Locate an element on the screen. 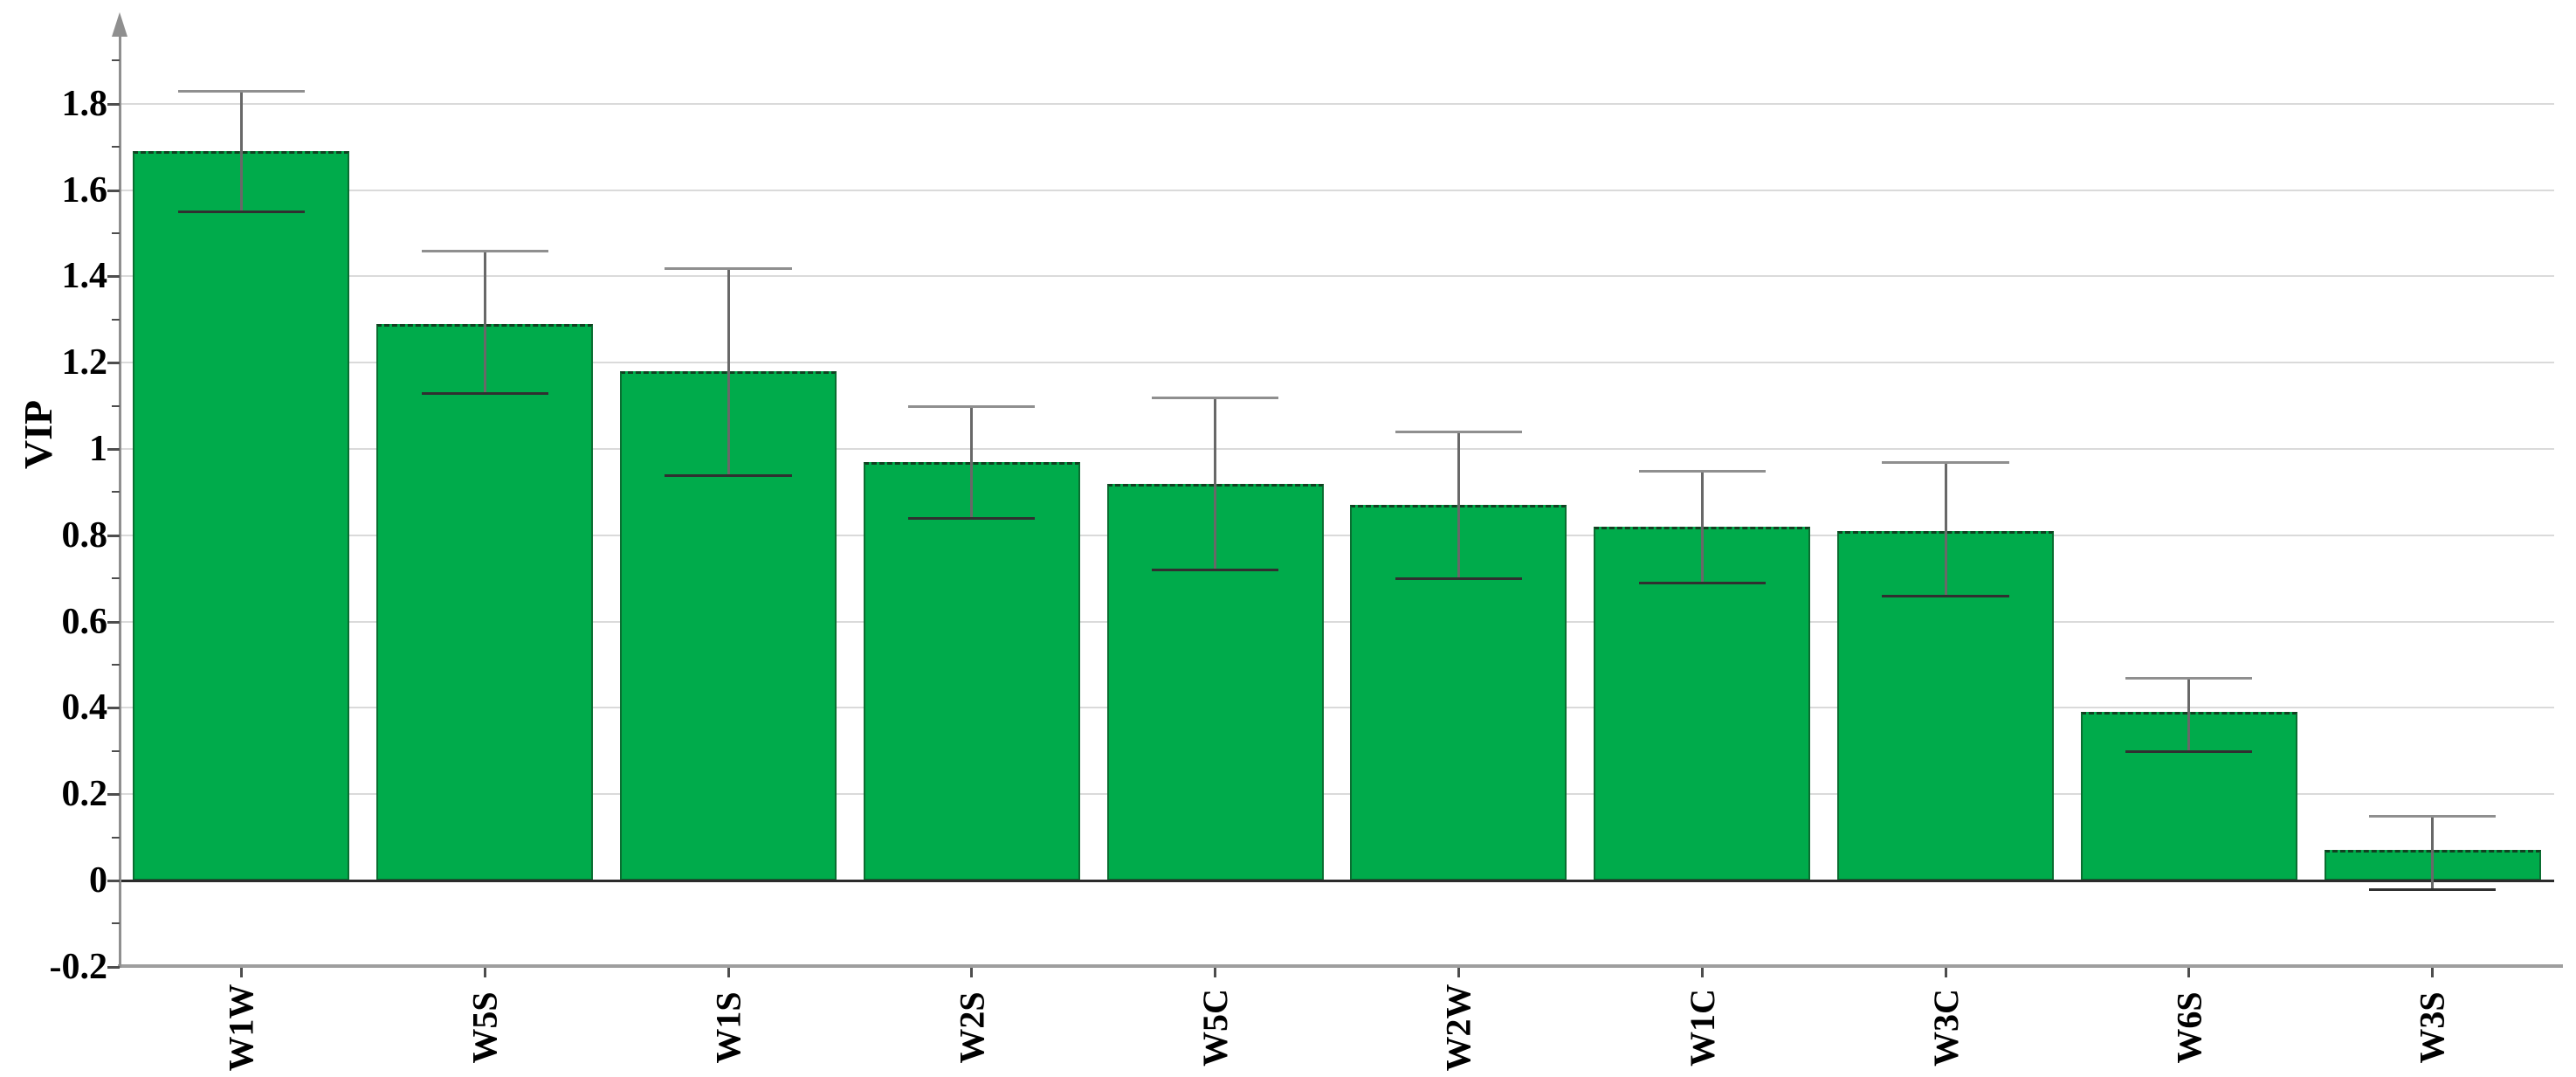 The image size is (2576, 1077). x-category-label-text: W6S is located at coordinates (2189, 1028).